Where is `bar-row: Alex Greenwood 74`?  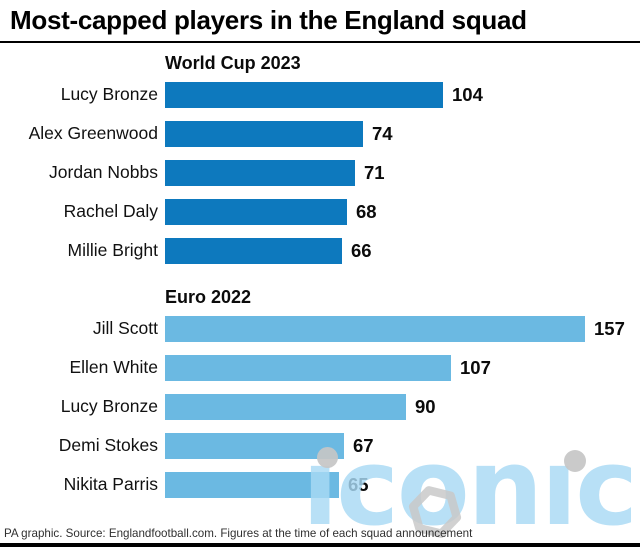
bar-row: Alex Greenwood 74 is located at coordinates (320, 133).